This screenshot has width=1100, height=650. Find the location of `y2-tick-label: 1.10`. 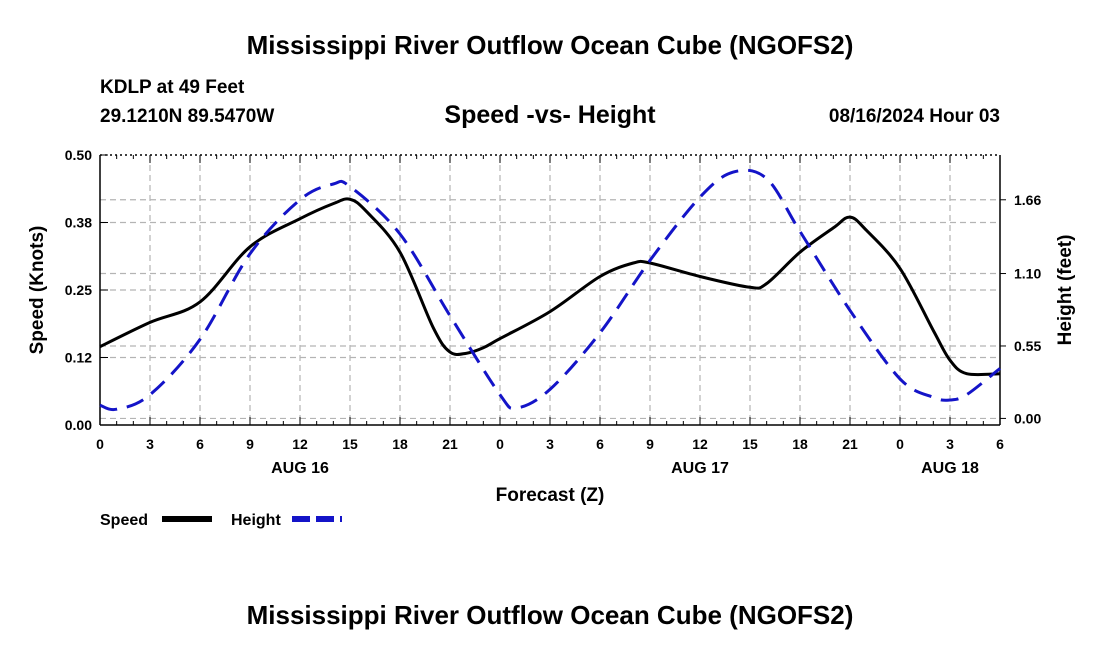

y2-tick-label: 1.10 is located at coordinates (1027, 274).